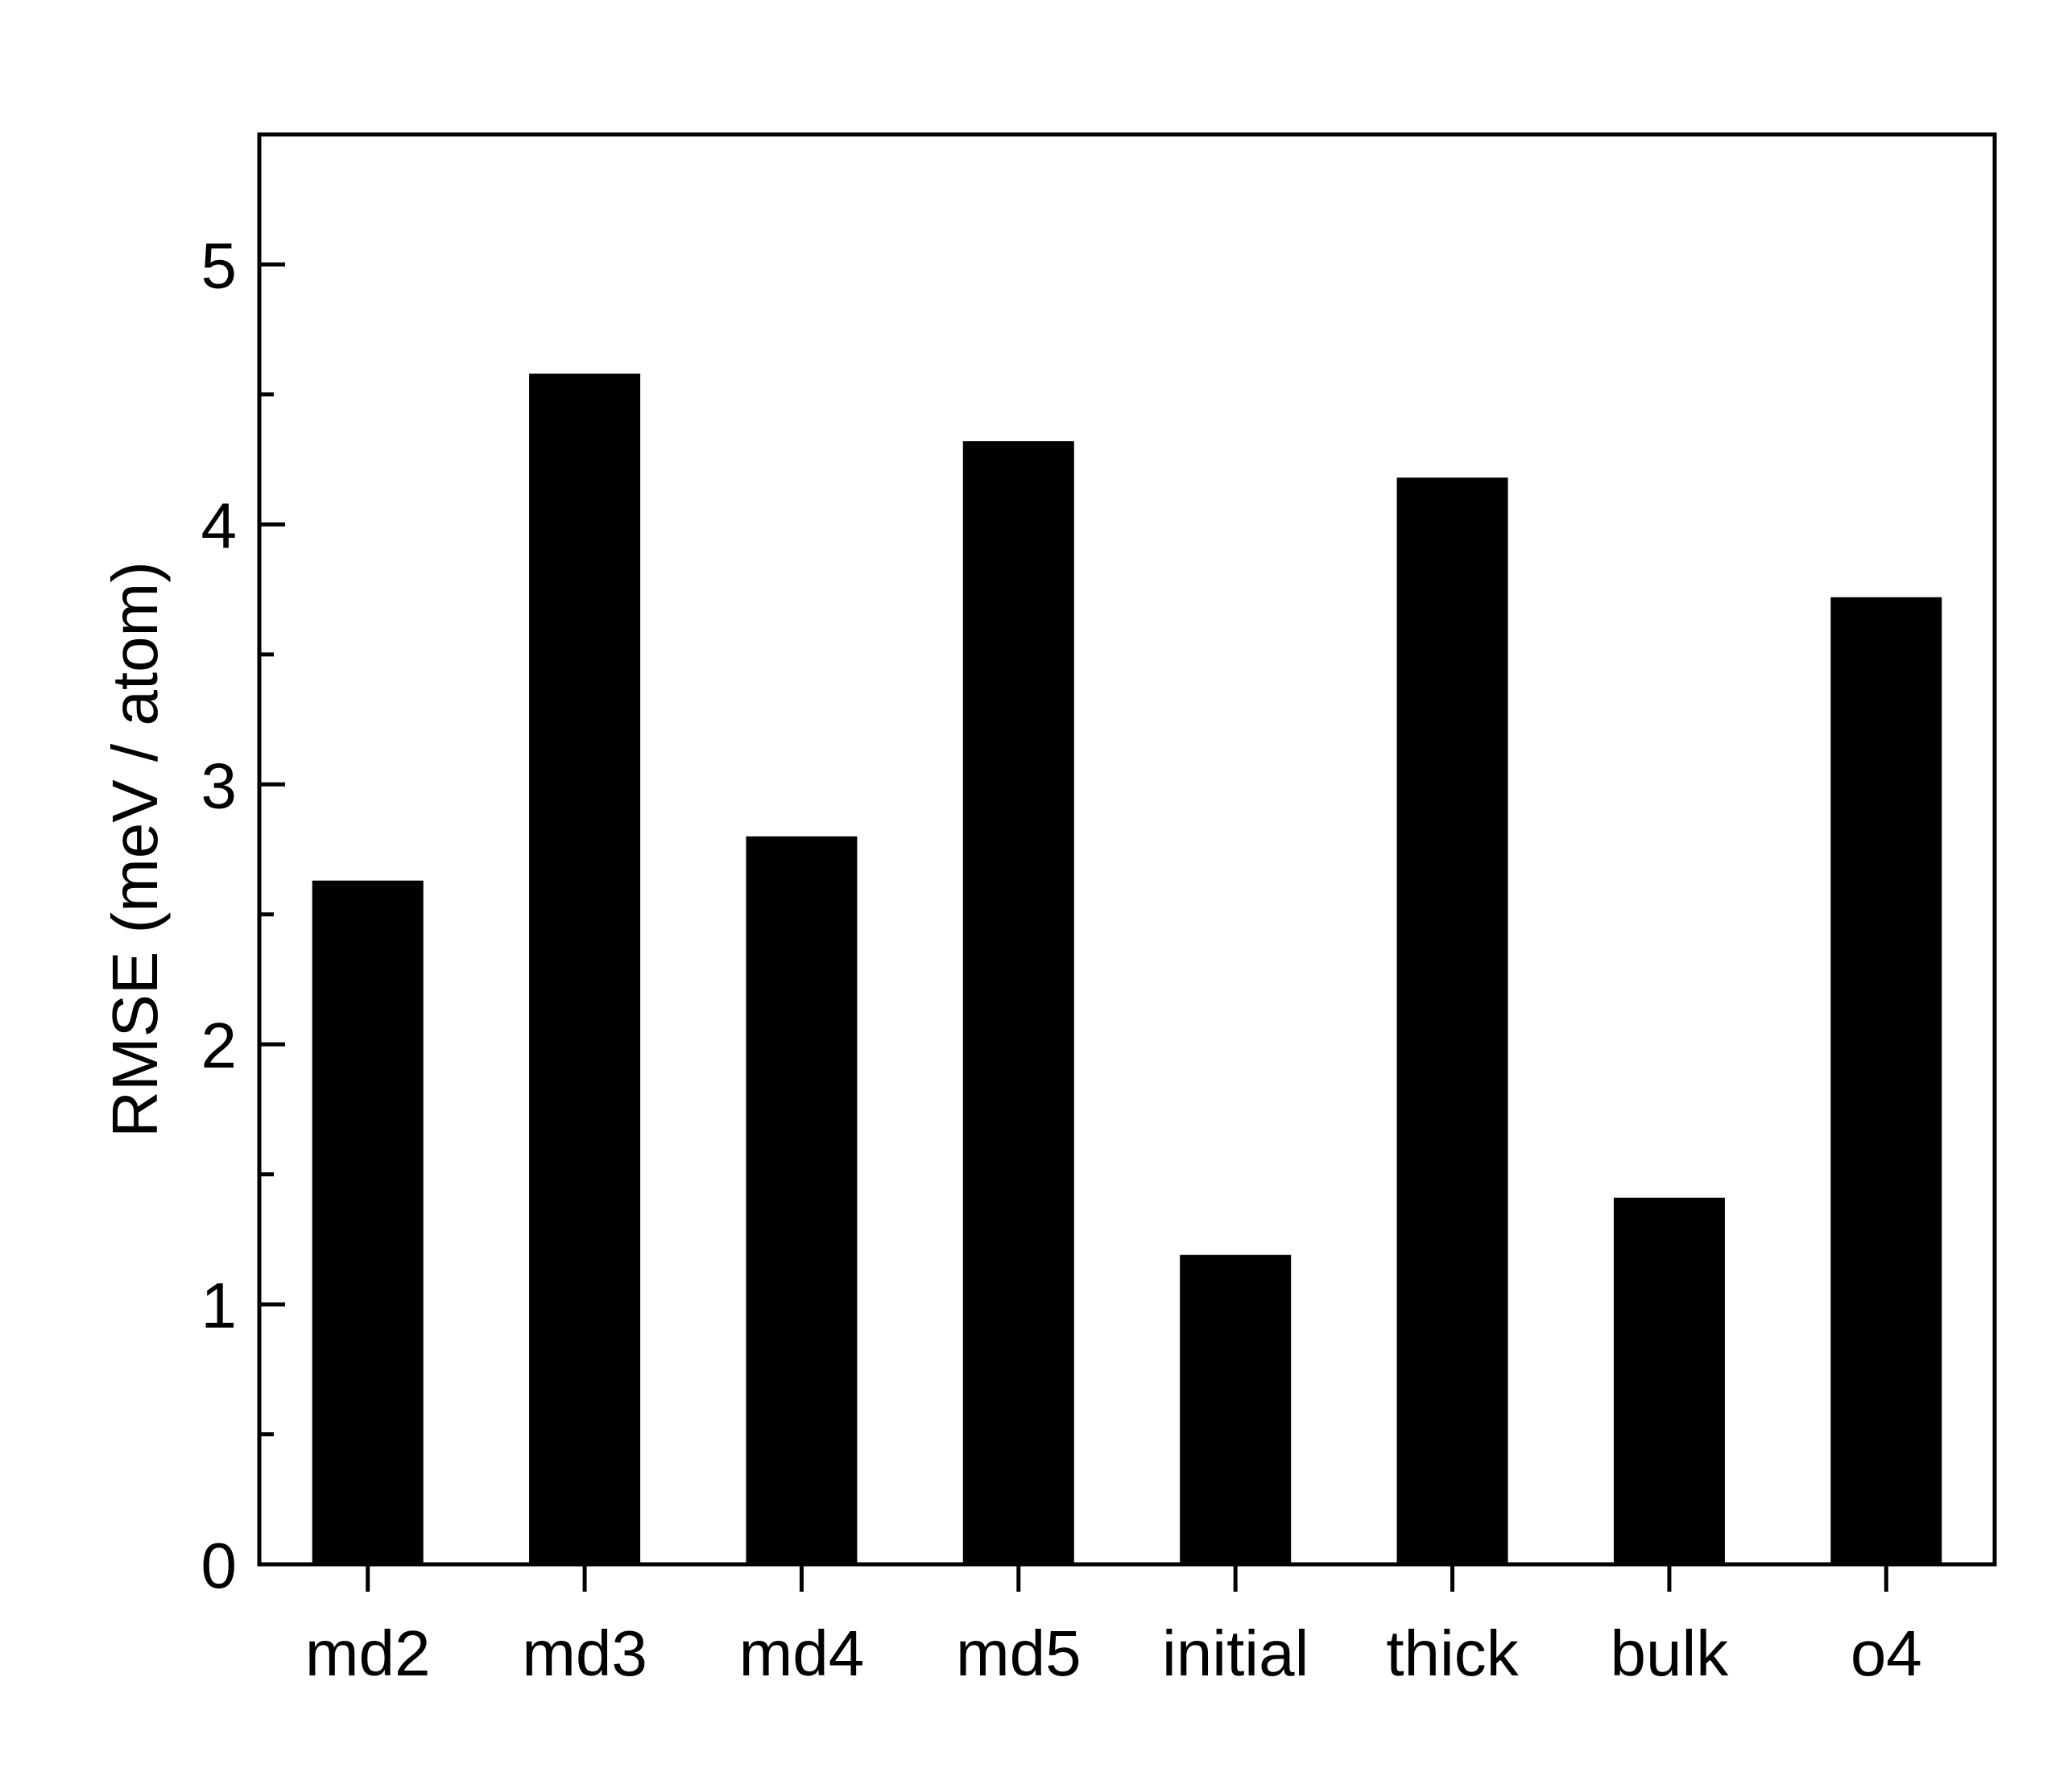 Image resolution: width=2072 pixels, height=1768 pixels. Describe the element at coordinates (1018, 1653) in the screenshot. I see `x-tick-label-md5: md5` at that location.